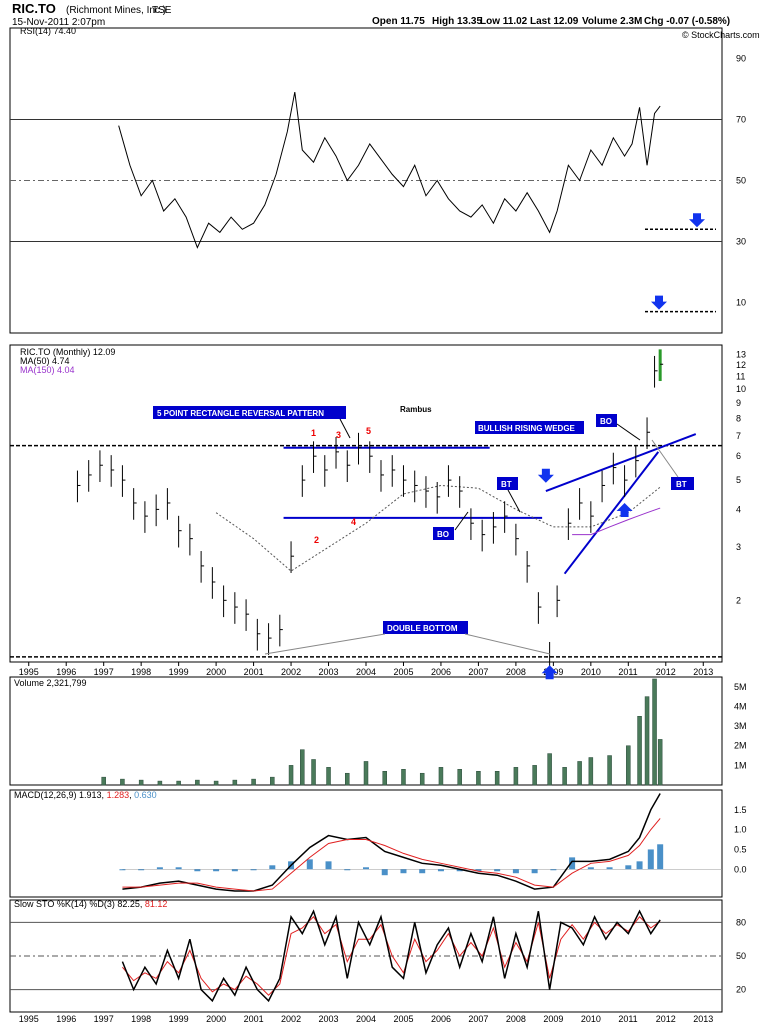 This screenshot has height=1024, width=763. Describe the element at coordinates (591, 672) in the screenshot. I see `price-year-2010: 2010` at that location.